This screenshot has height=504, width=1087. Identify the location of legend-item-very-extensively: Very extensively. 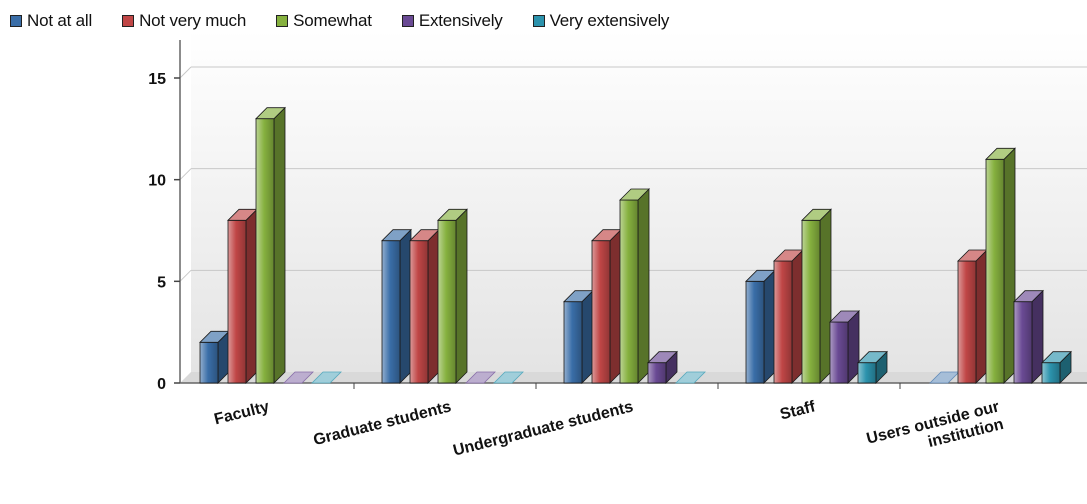
(601, 21).